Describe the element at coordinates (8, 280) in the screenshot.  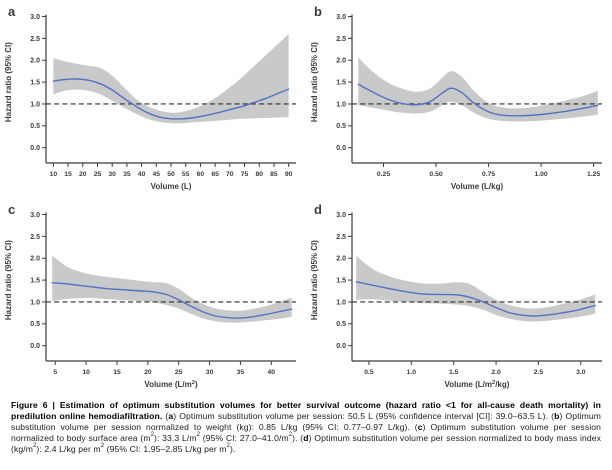
I see `y-axis-title-c: Hazard ratio (95% CI)` at that location.